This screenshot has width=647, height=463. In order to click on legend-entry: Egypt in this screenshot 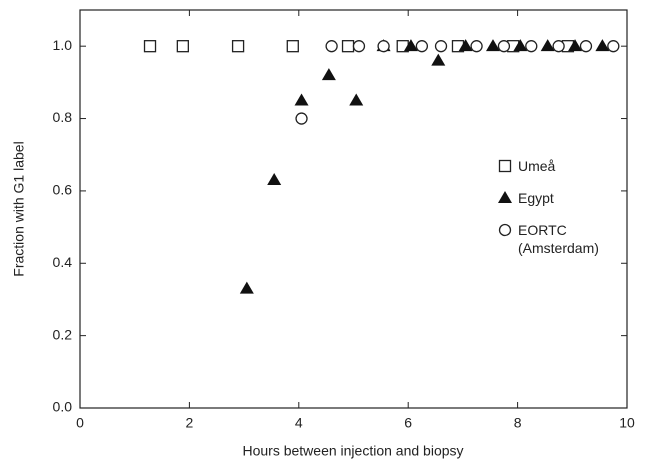, I will do `click(536, 198)`.